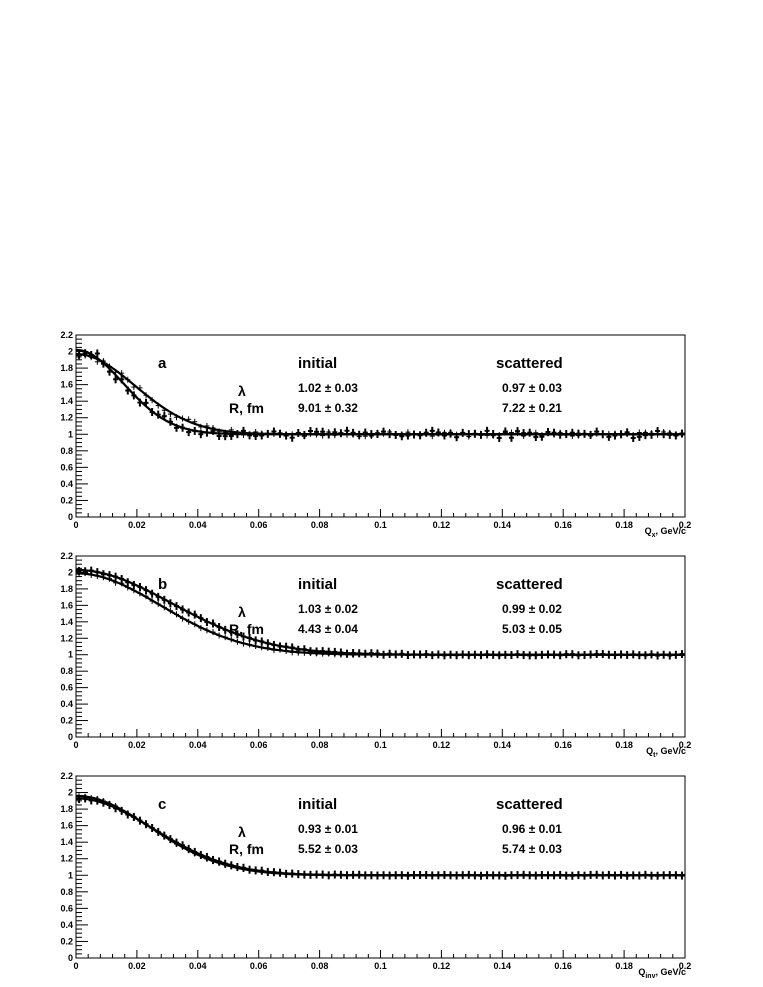 The width and height of the screenshot is (763, 987). What do you see at coordinates (75, 525) in the screenshot?
I see `x-tick-label: 0` at bounding box center [75, 525].